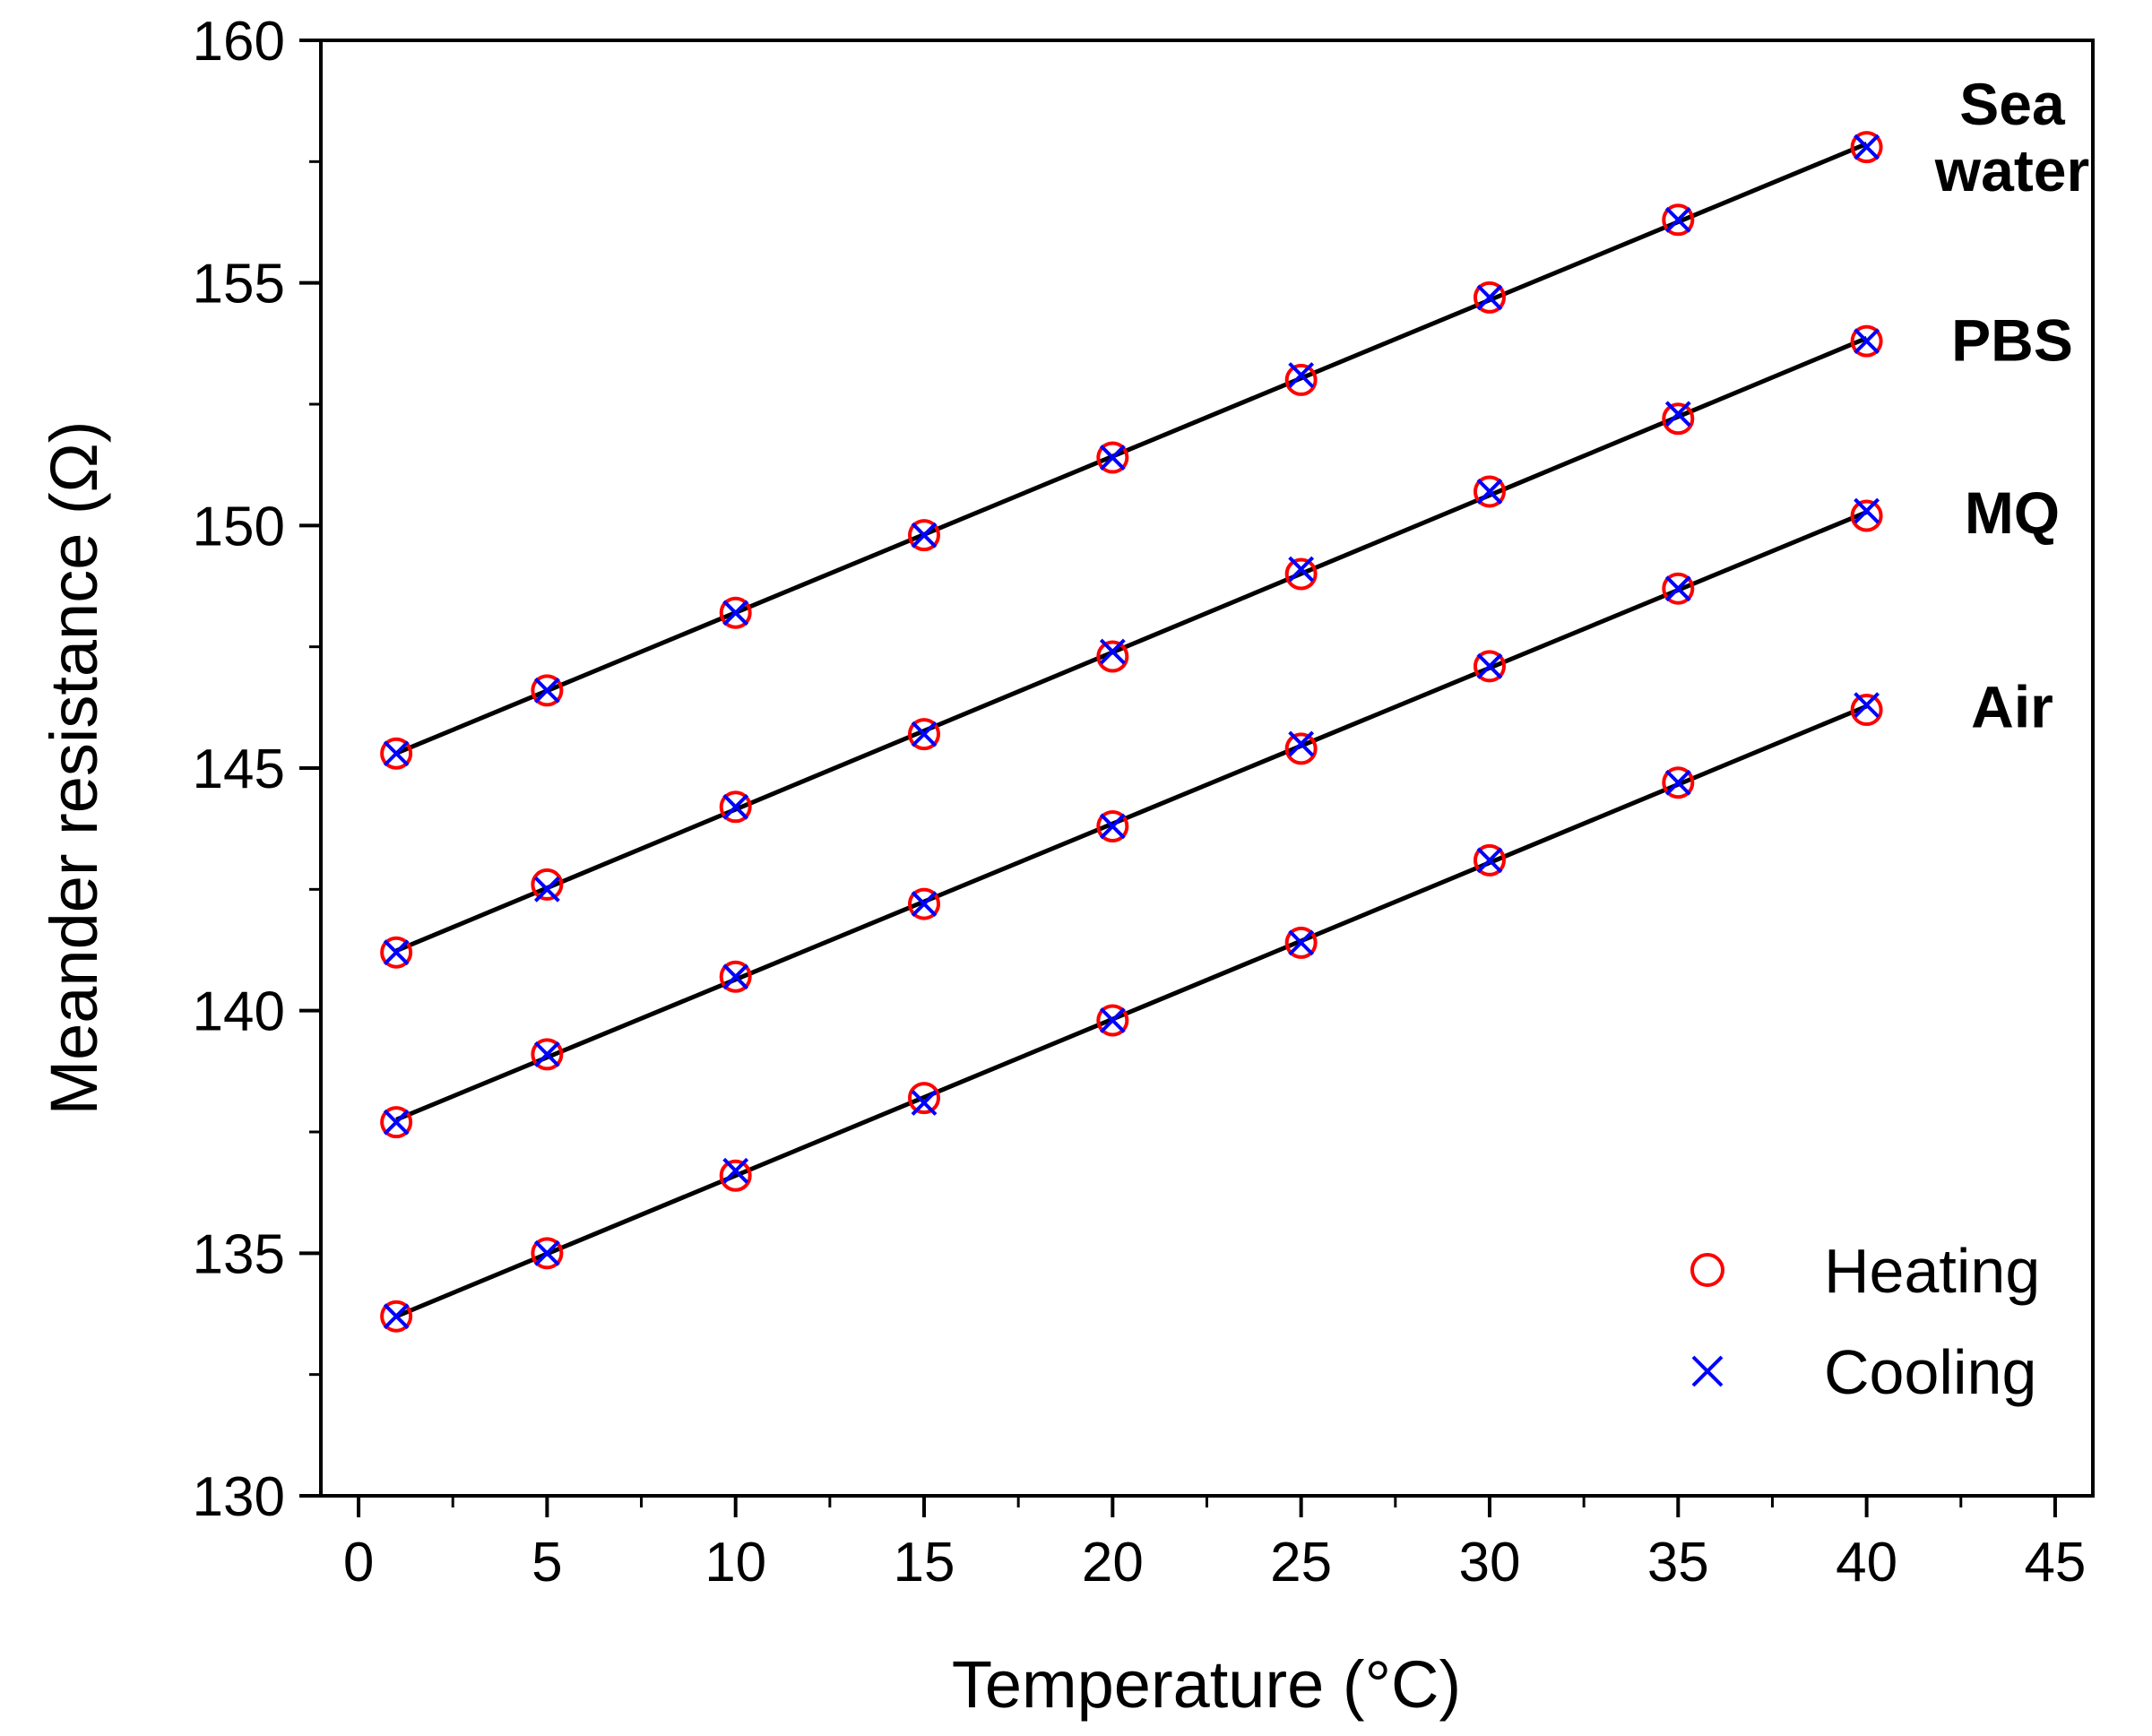 The height and width of the screenshot is (1736, 2152). I want to click on series-label-line: PBS, so click(2012, 340).